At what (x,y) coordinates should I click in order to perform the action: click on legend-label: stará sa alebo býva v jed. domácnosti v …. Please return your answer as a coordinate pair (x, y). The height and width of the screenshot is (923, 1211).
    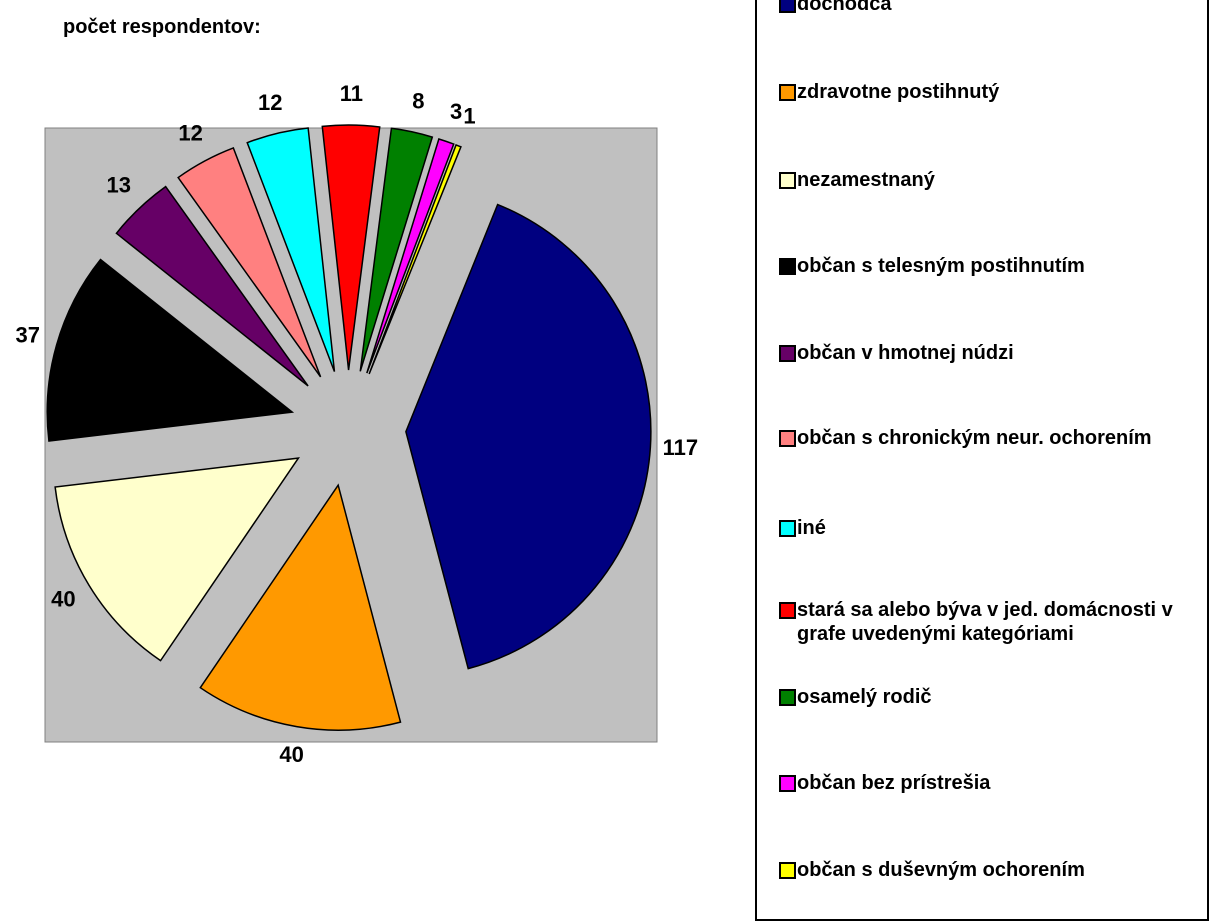
    Looking at the image, I should click on (985, 622).